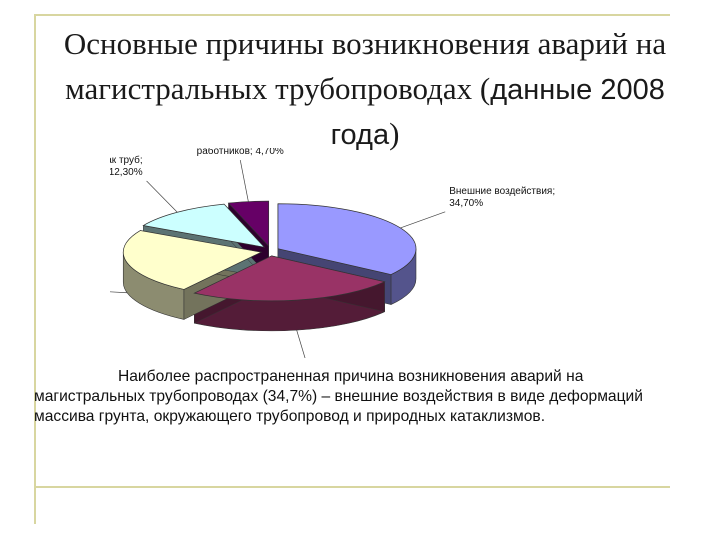 Image resolution: width=720 pixels, height=540 pixels. Describe the element at coordinates (352, 487) in the screenshot. I see `slide-bottom-rule` at that location.